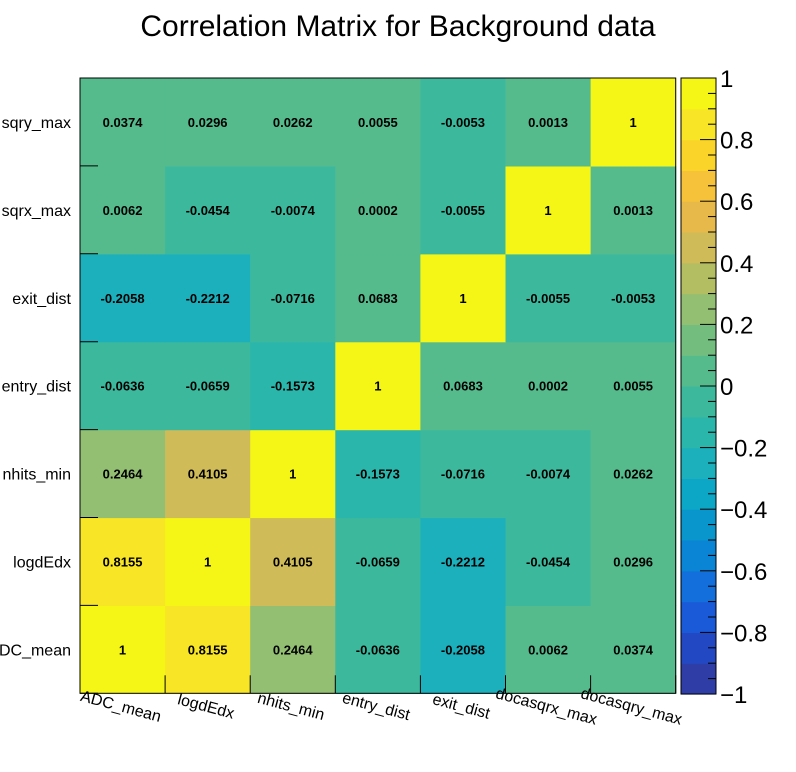 This screenshot has width=796, height=772. What do you see at coordinates (633, 561) in the screenshot?
I see `cell-value-label: 0.0296` at bounding box center [633, 561].